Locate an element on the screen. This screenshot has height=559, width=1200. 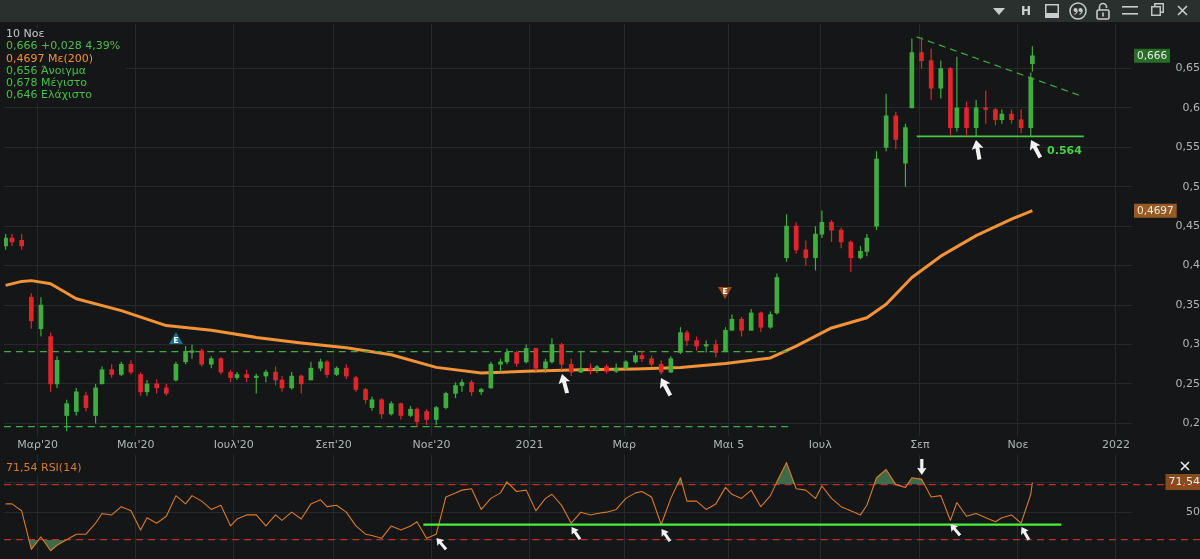
x-tick-label: Νοε'20 is located at coordinates (431, 445).